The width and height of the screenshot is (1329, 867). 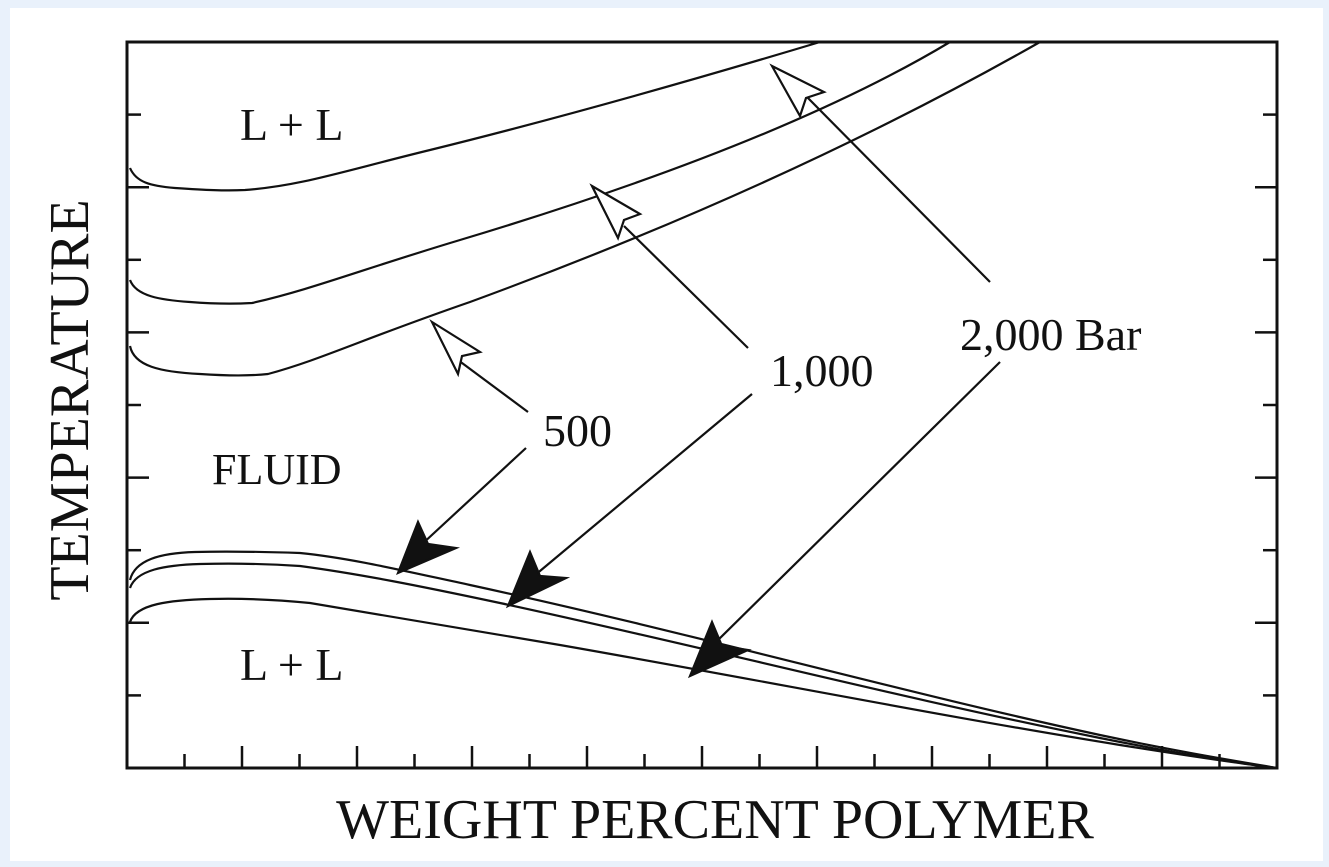 I want to click on region-label-lower-ll: L + L, so click(x=291, y=664).